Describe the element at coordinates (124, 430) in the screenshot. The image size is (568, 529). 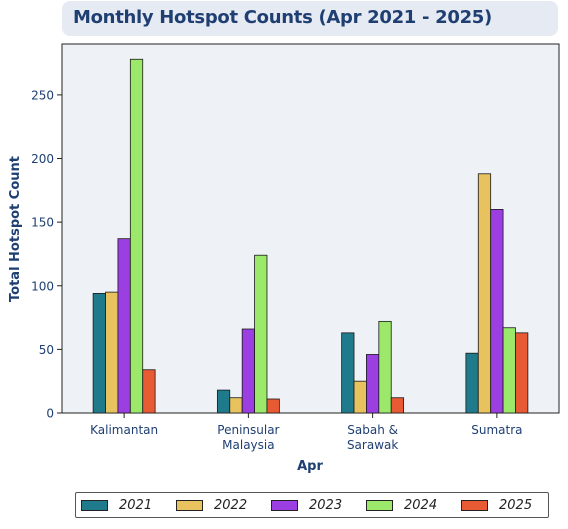
I see `x-tick-label-0: Kalimantan` at that location.